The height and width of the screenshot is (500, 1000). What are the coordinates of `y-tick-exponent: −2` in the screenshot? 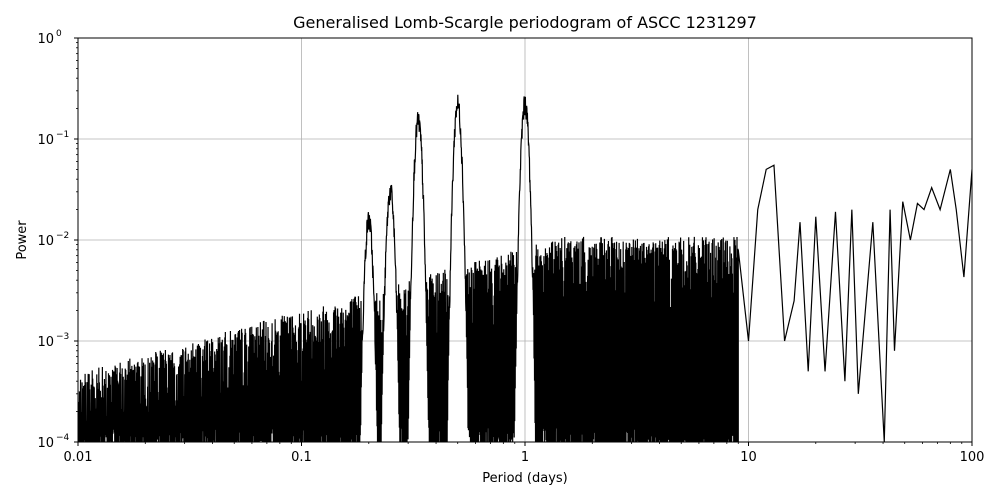 It's located at (62, 236).